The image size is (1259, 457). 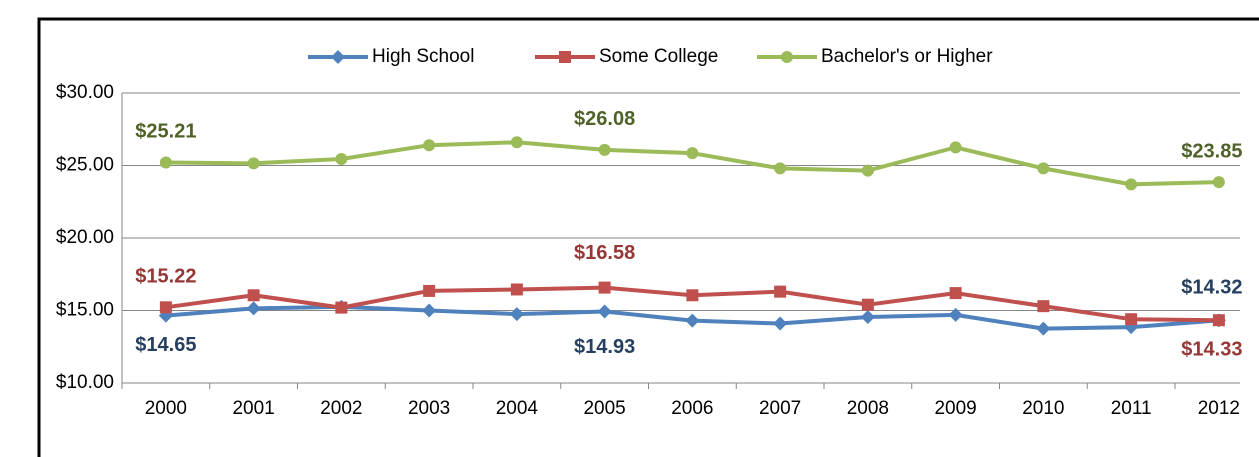 I want to click on x-tick-label: 2001, so click(x=253, y=408).